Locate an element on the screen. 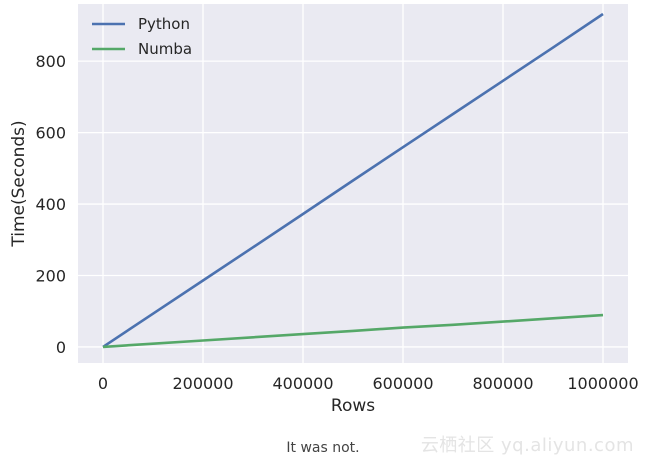 The width and height of the screenshot is (646, 463). y-tick-label: 400 is located at coordinates (50, 204).